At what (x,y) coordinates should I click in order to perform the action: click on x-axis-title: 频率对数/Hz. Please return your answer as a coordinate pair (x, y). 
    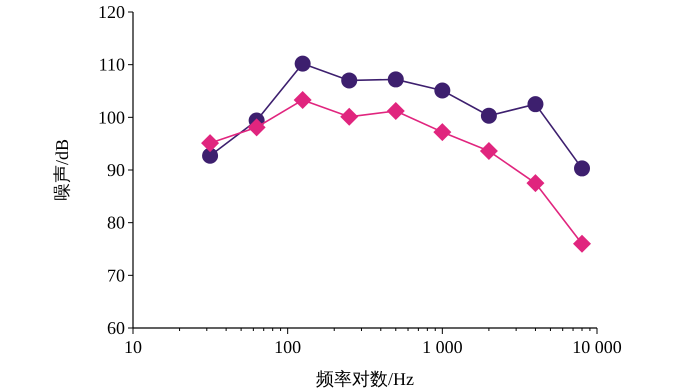
    Looking at the image, I should click on (365, 379).